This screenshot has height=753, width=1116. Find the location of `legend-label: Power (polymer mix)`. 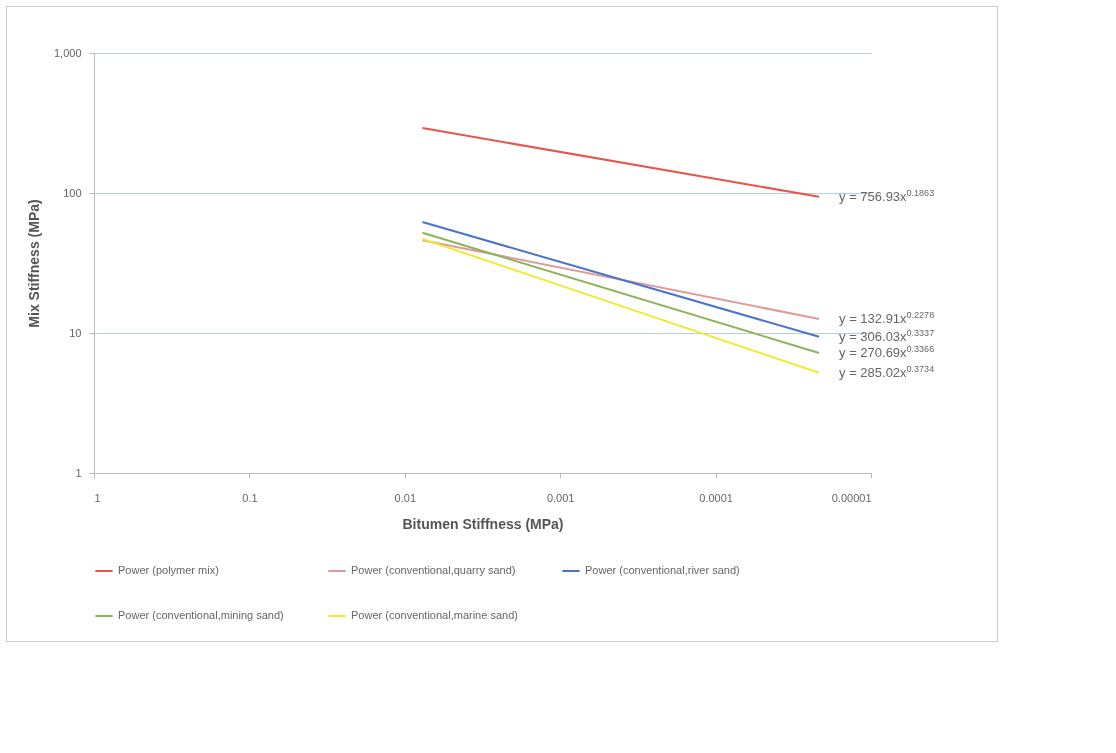

legend-label: Power (polymer mix) is located at coordinates (168, 570).